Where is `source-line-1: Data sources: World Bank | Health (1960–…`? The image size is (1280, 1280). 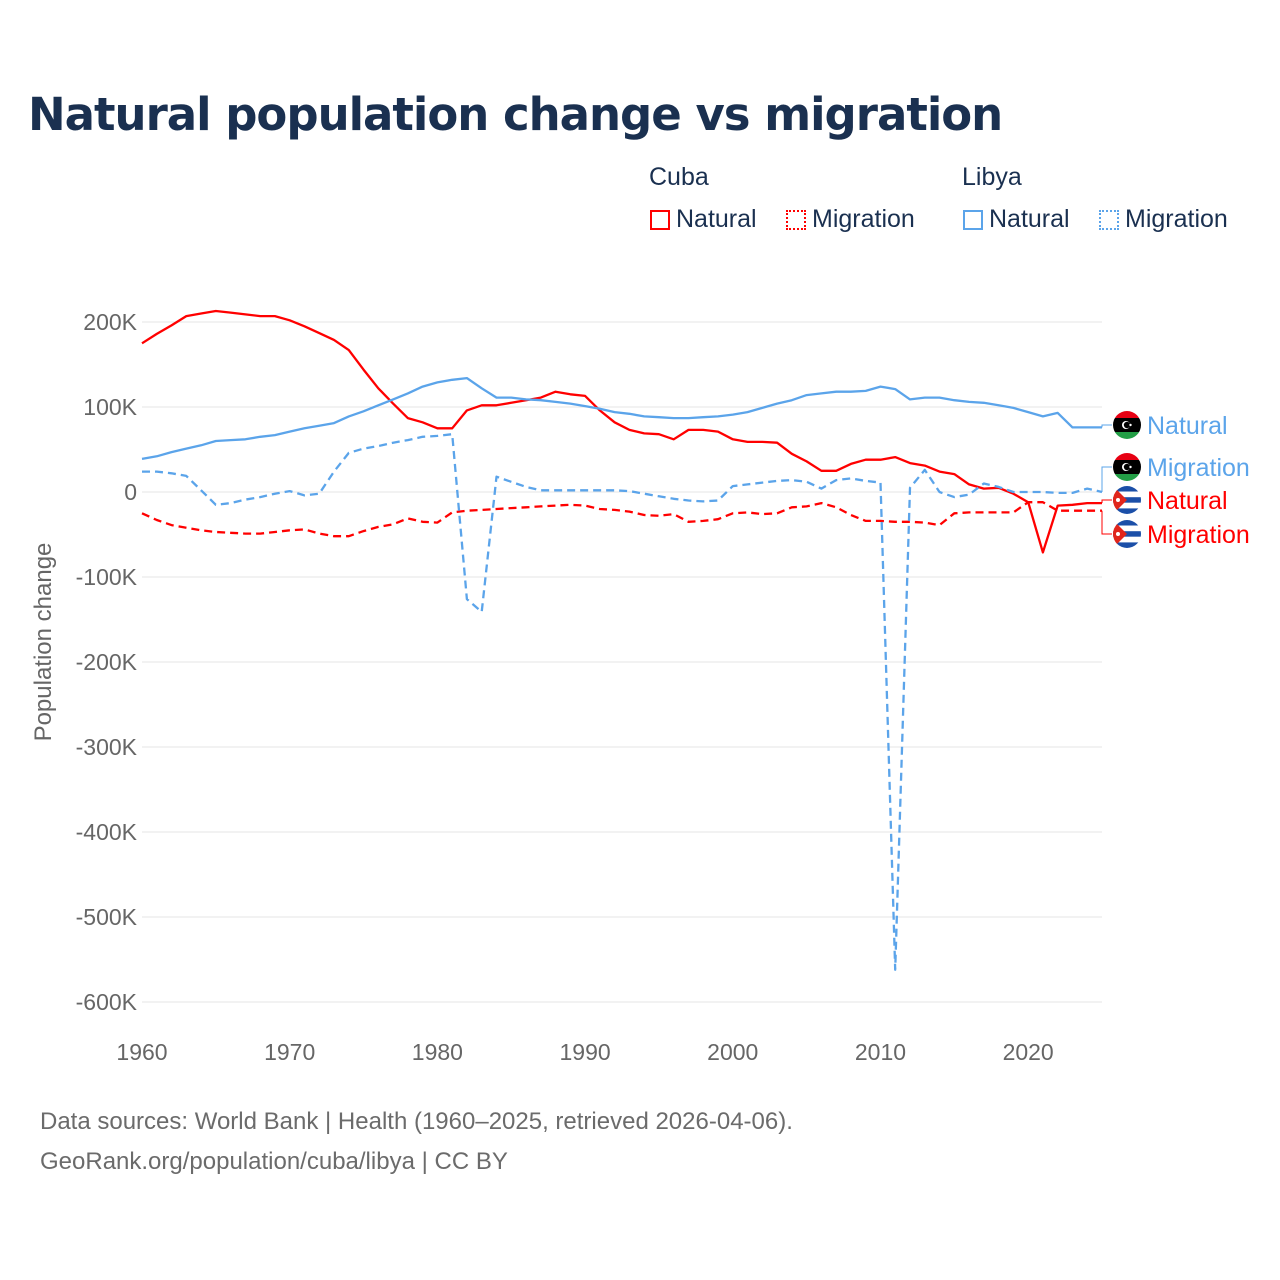 source-line-1: Data sources: World Bank | Health (1960–… is located at coordinates (416, 1121).